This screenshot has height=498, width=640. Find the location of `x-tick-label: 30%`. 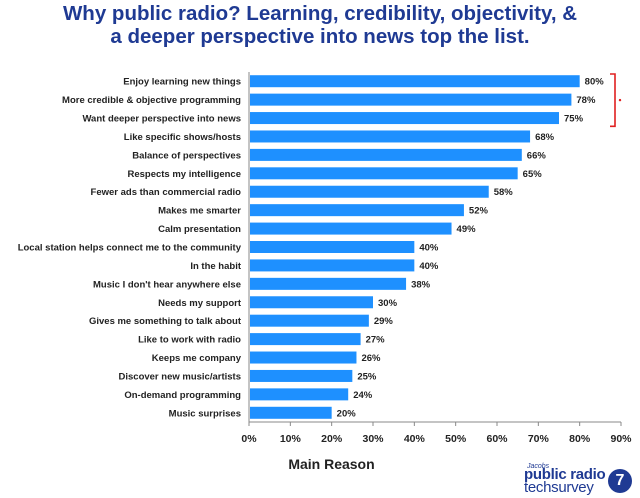

x-tick-label: 30% is located at coordinates (373, 439).